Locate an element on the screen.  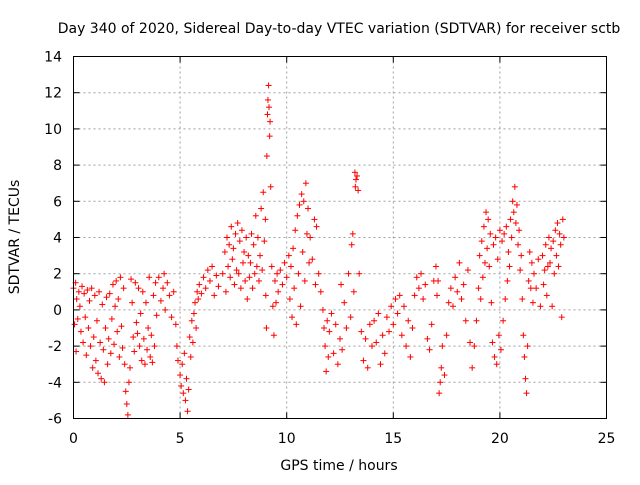
y-tick-label: 6 is located at coordinates (57, 202).